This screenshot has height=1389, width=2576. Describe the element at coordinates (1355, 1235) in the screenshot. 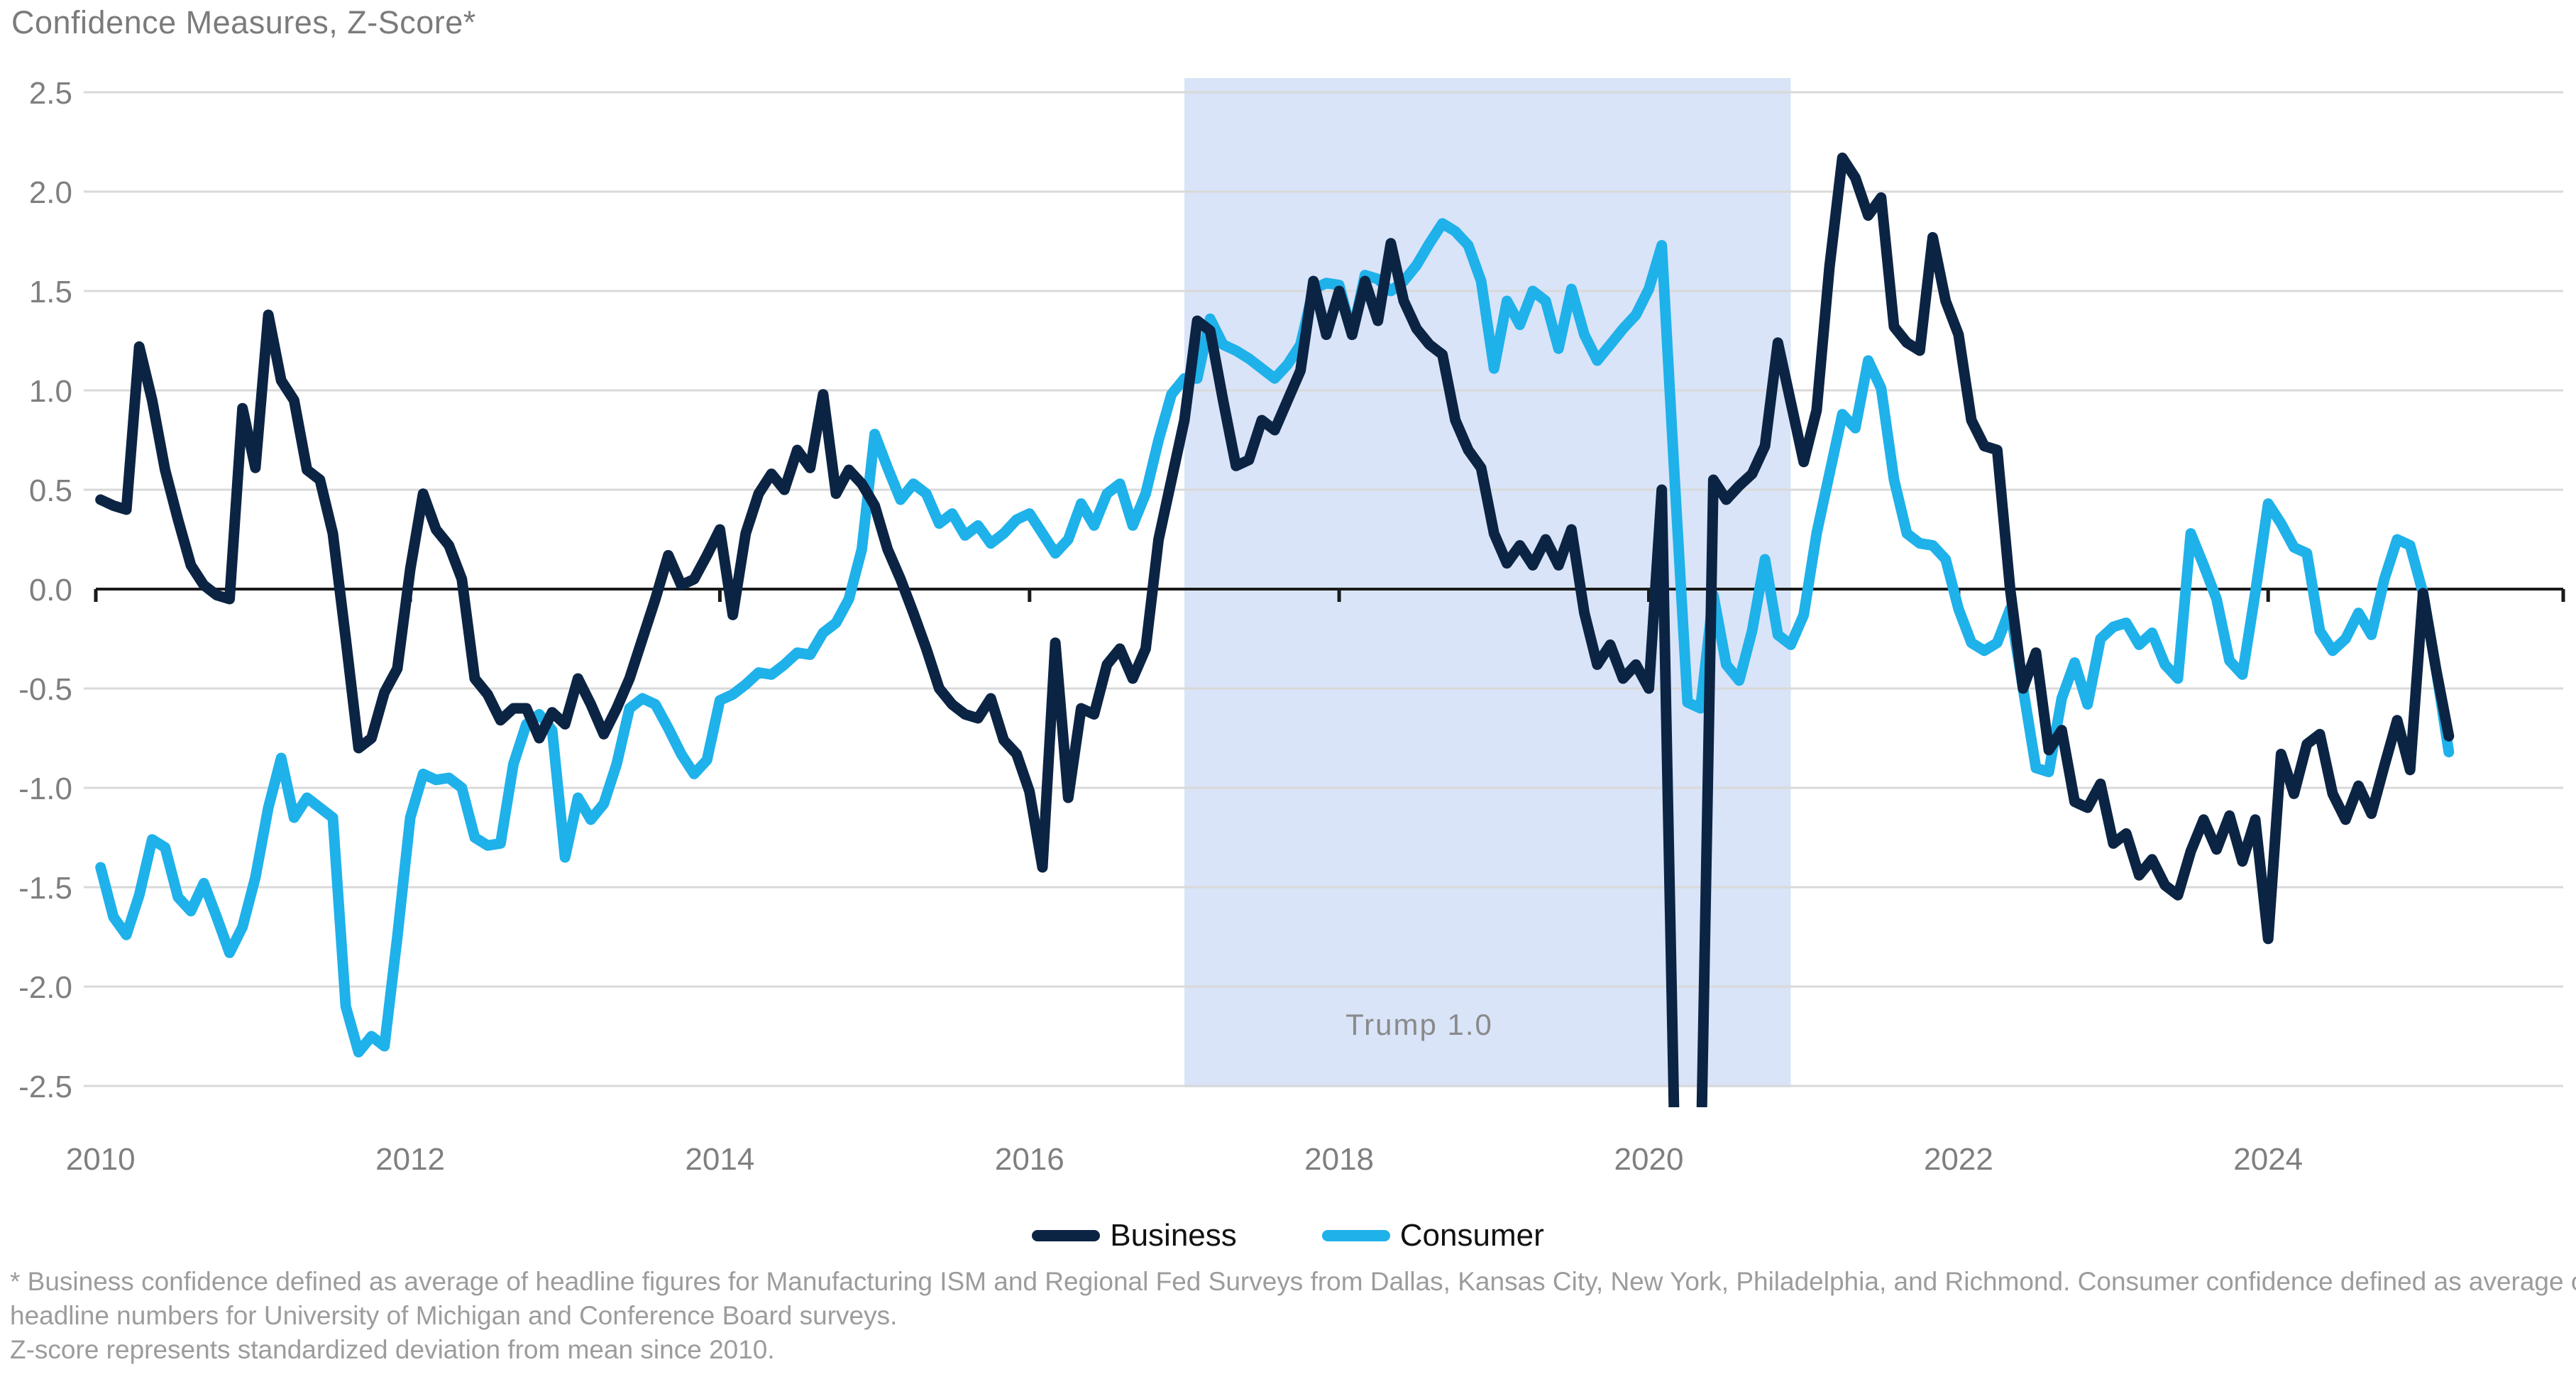

I see `consumer-line-swatch-icon` at that location.